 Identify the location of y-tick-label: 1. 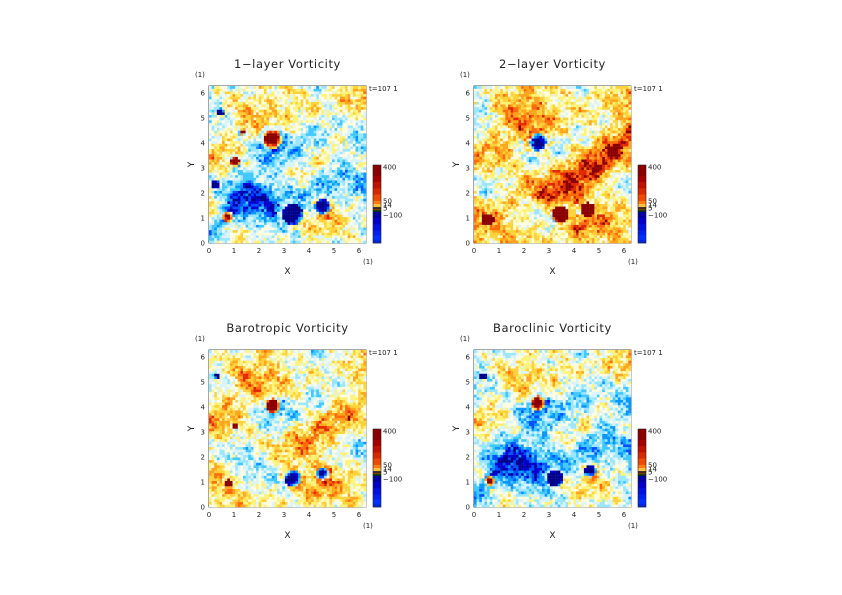
(203, 219).